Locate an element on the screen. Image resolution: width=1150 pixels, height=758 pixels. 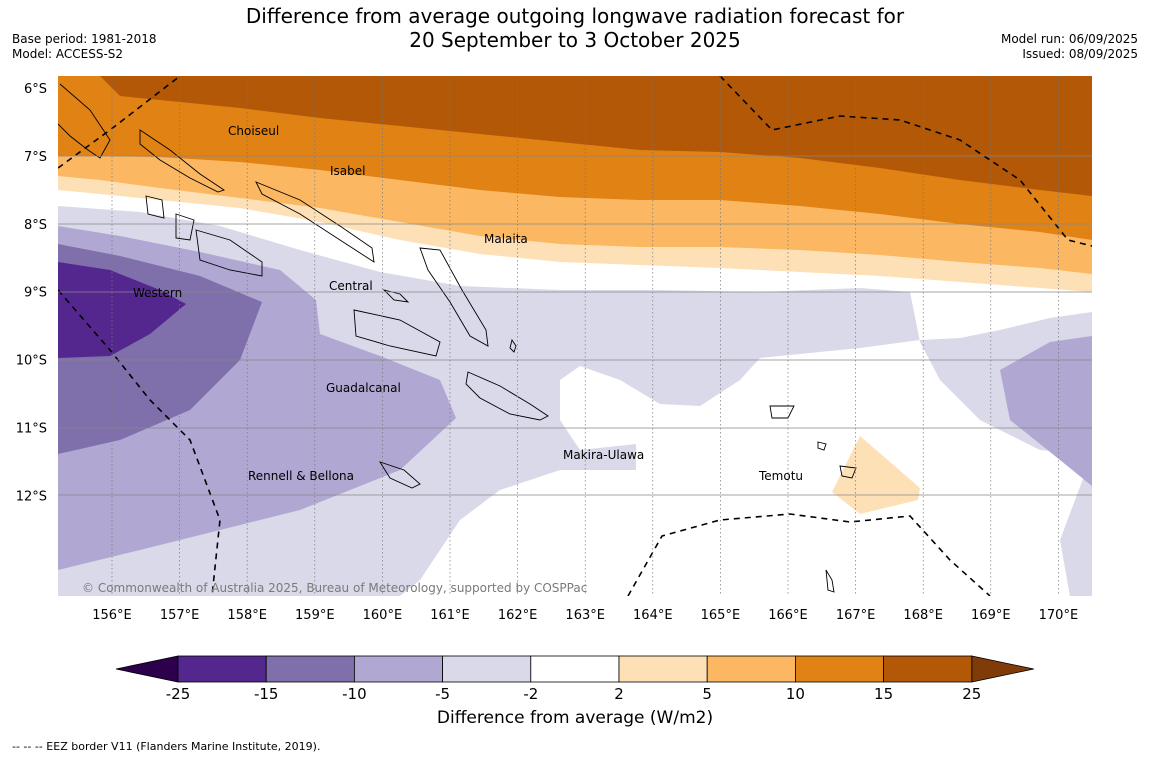
meta-right: Model run: 06/09/2025 Issued: 08/09/2025 is located at coordinates (1069, 47).